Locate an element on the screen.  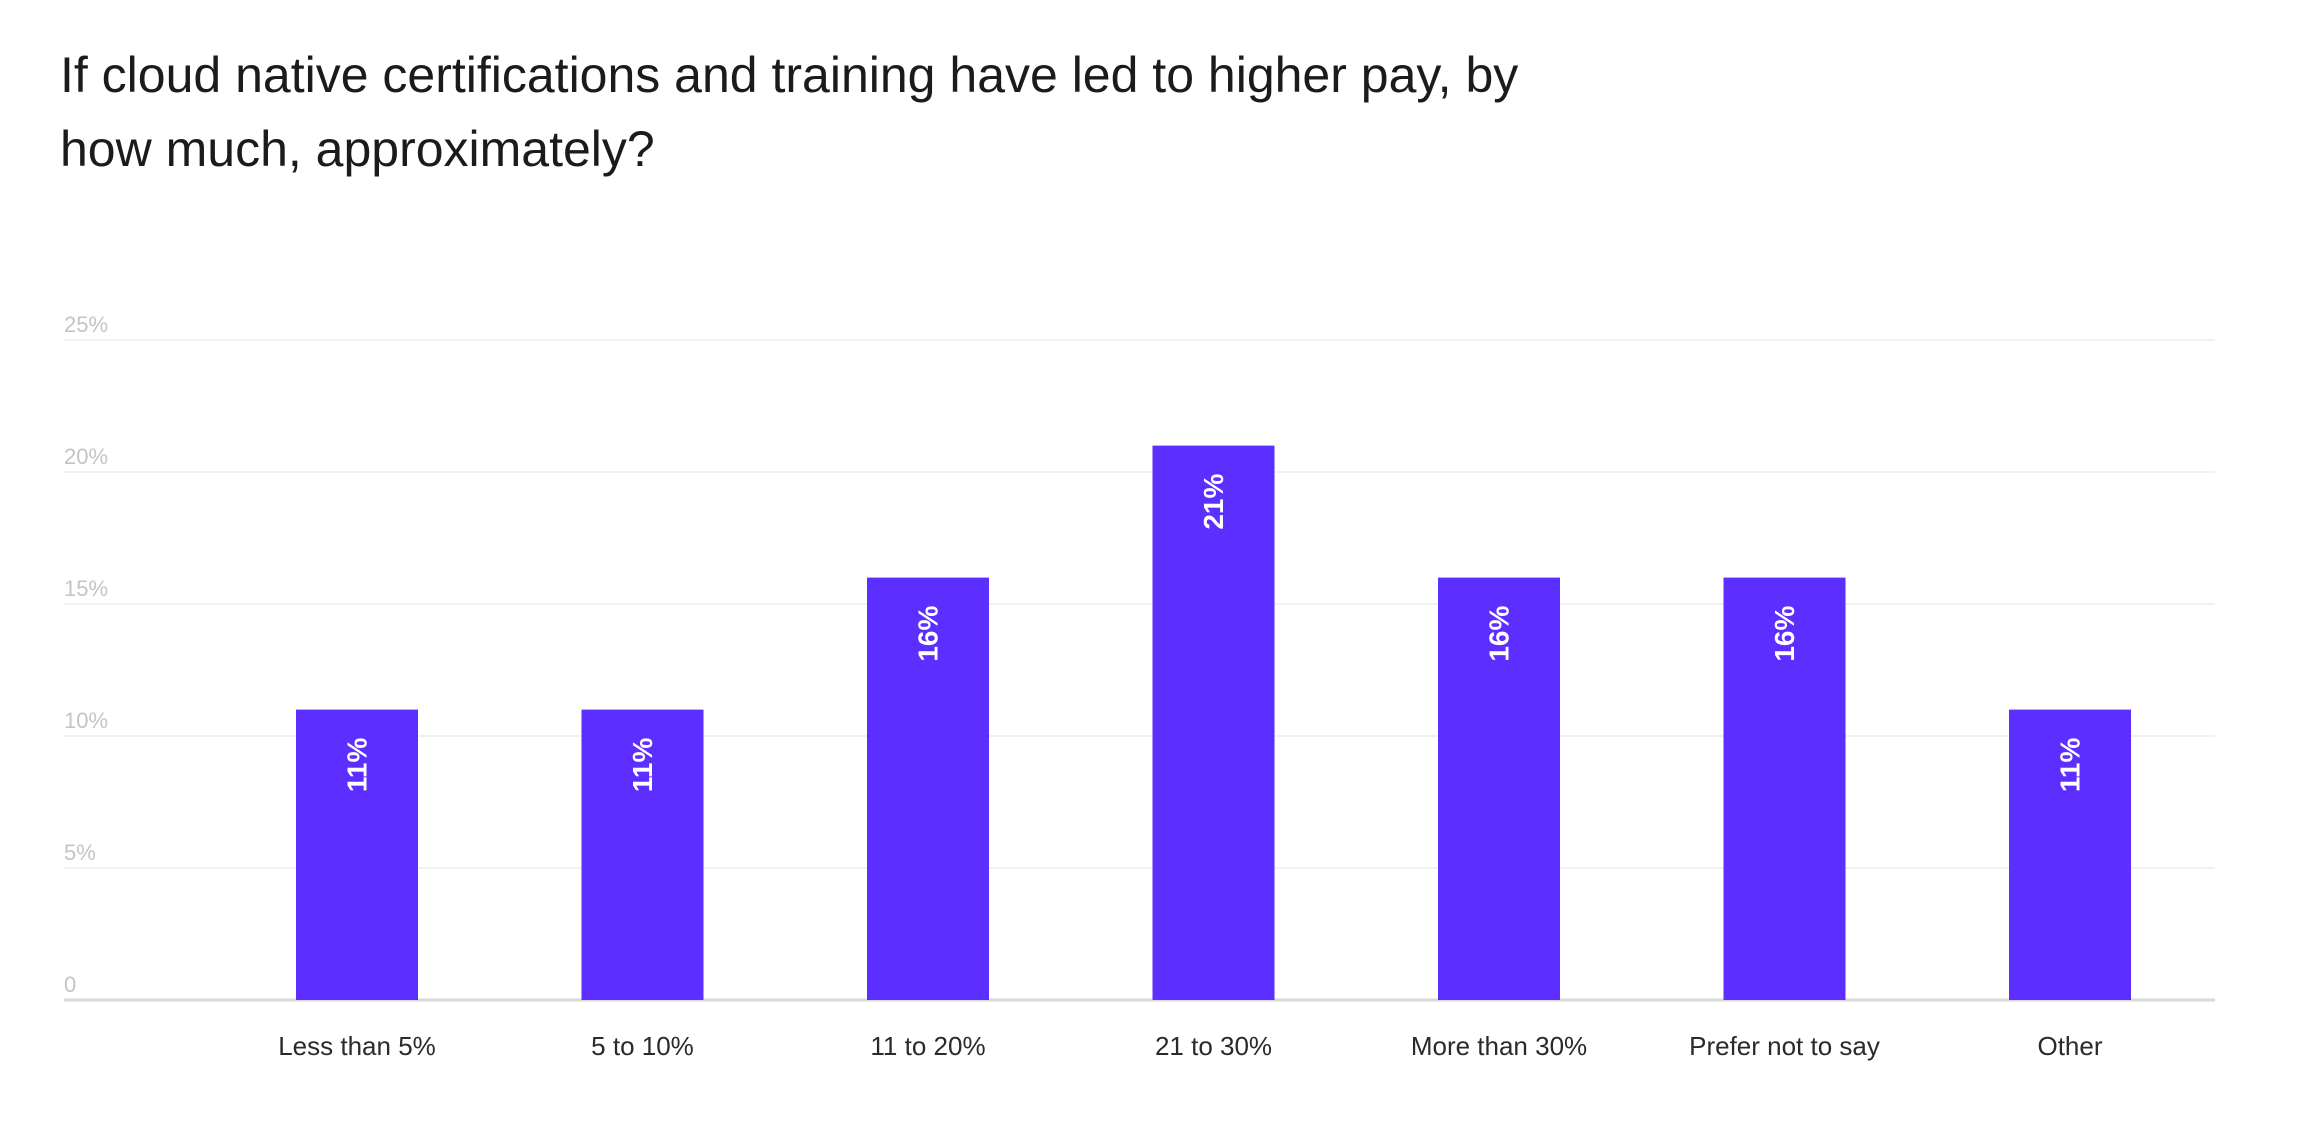
y-tick-label: 10% is located at coordinates (86, 720).